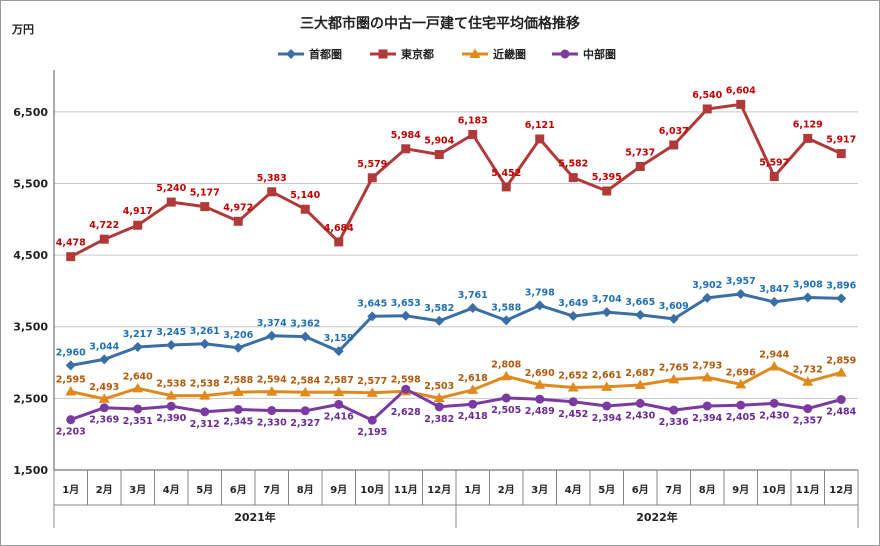  What do you see at coordinates (30, 255) in the screenshot?
I see `y-tick-label: 4,500` at bounding box center [30, 255].